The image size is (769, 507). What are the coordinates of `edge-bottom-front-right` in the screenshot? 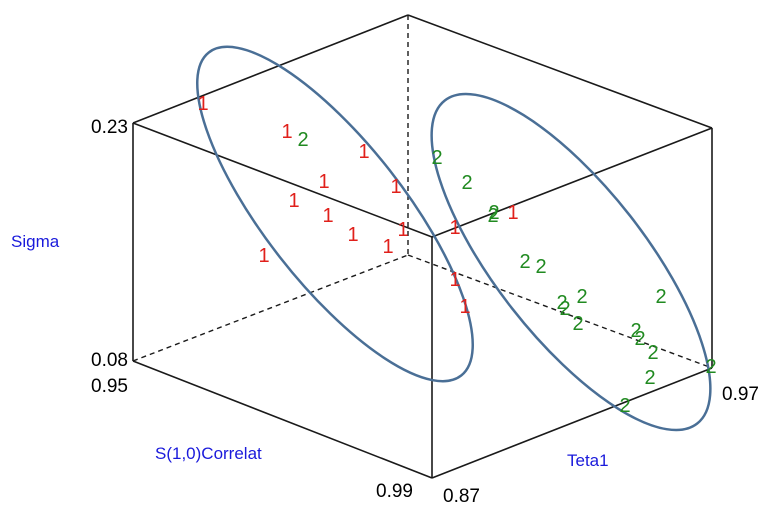 It's located at (572, 423).